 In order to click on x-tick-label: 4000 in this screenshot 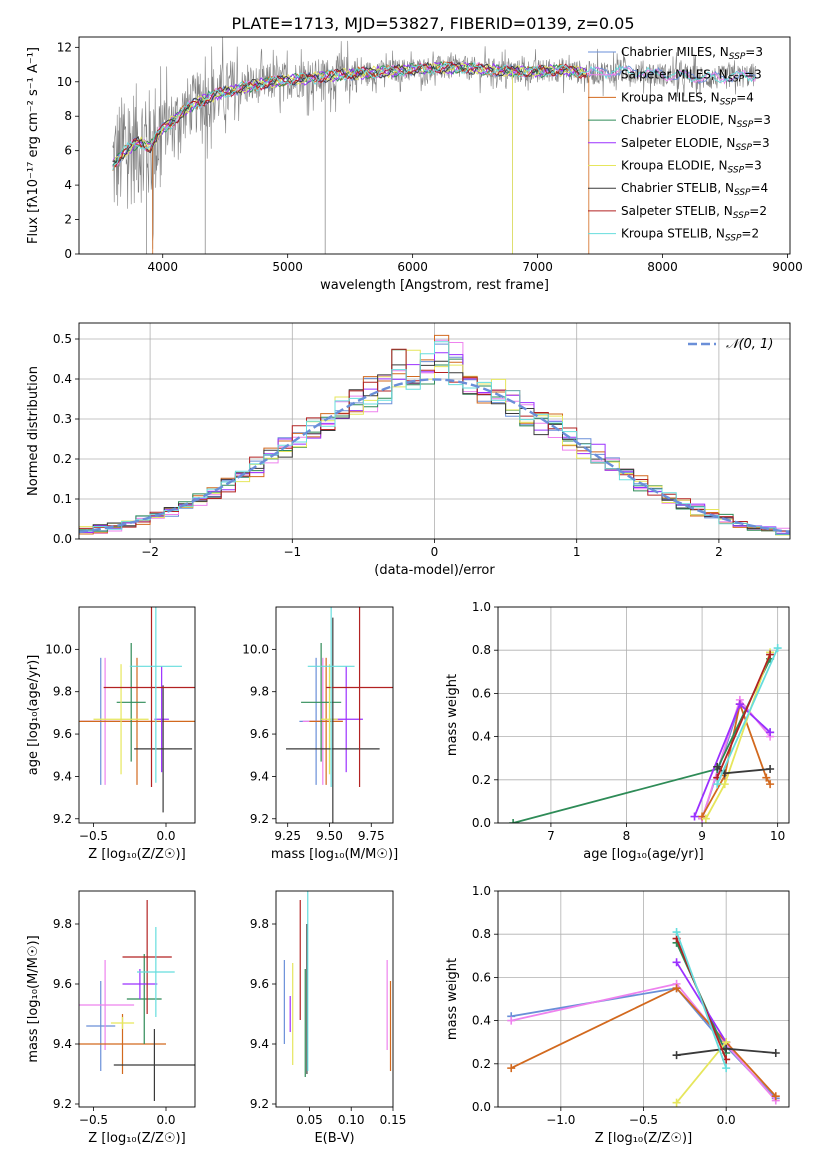, I will do `click(162, 267)`.